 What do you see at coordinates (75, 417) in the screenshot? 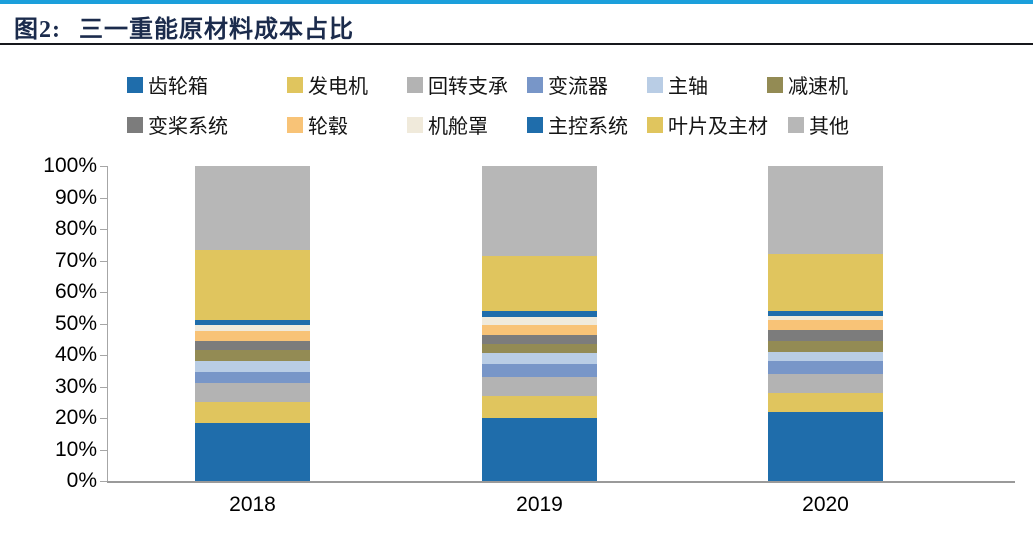
I see `y-axis-tick-label: 20%` at bounding box center [75, 417].